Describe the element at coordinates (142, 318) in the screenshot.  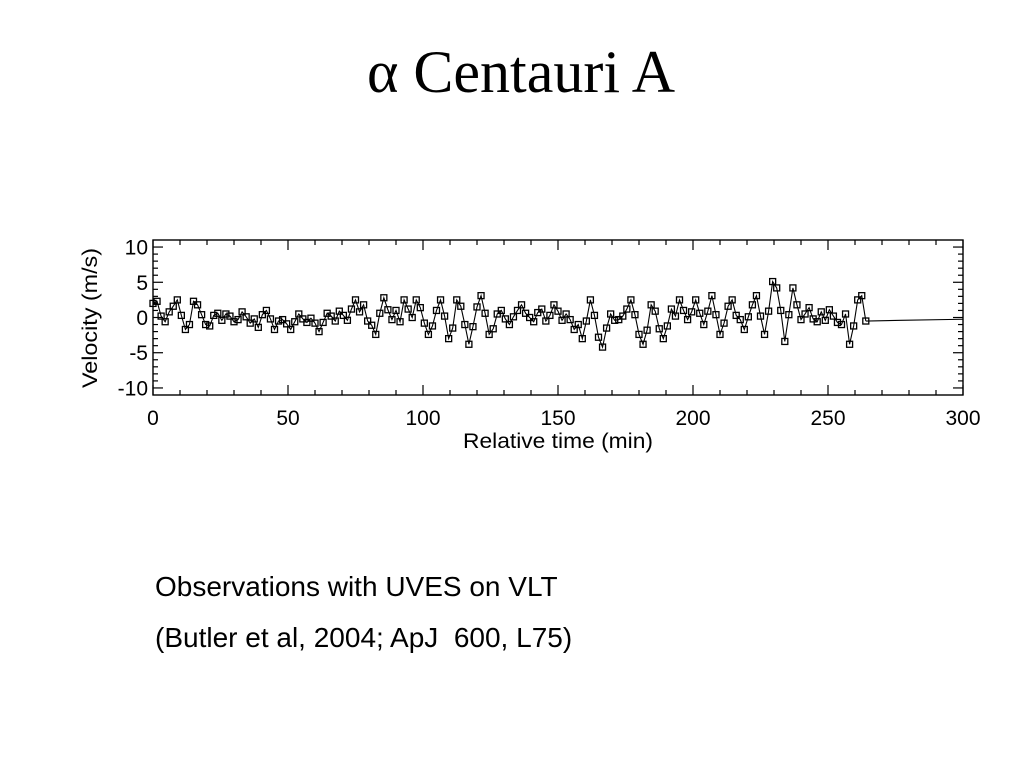
I see `y-tick-label: 0` at that location.